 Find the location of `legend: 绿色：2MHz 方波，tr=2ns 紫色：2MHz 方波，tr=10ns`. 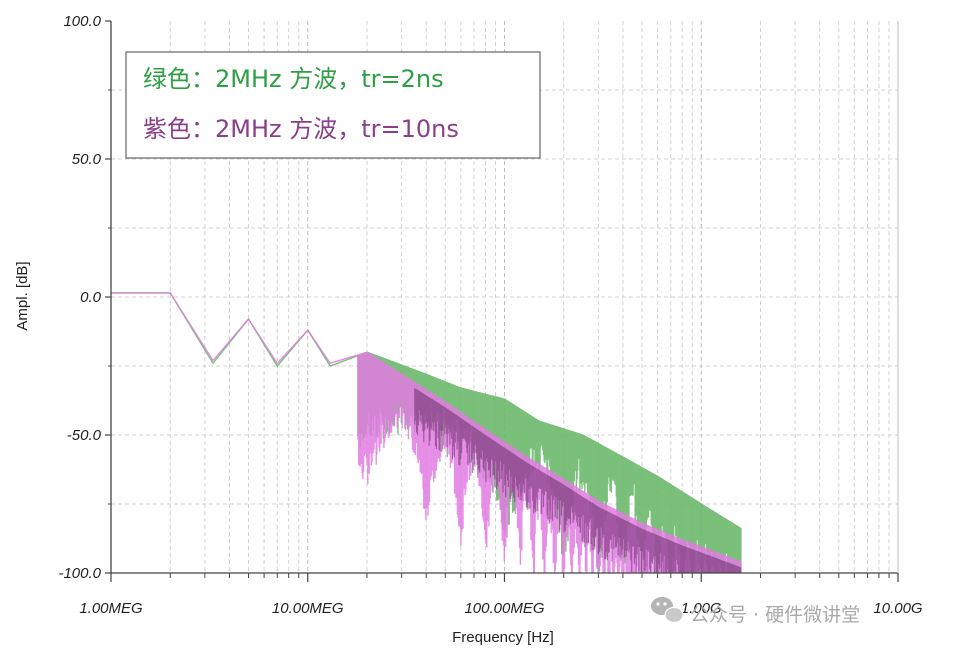

legend: 绿色：2MHz 方波，tr=2ns 紫色：2MHz 方波，tr=10ns is located at coordinates (333, 105).